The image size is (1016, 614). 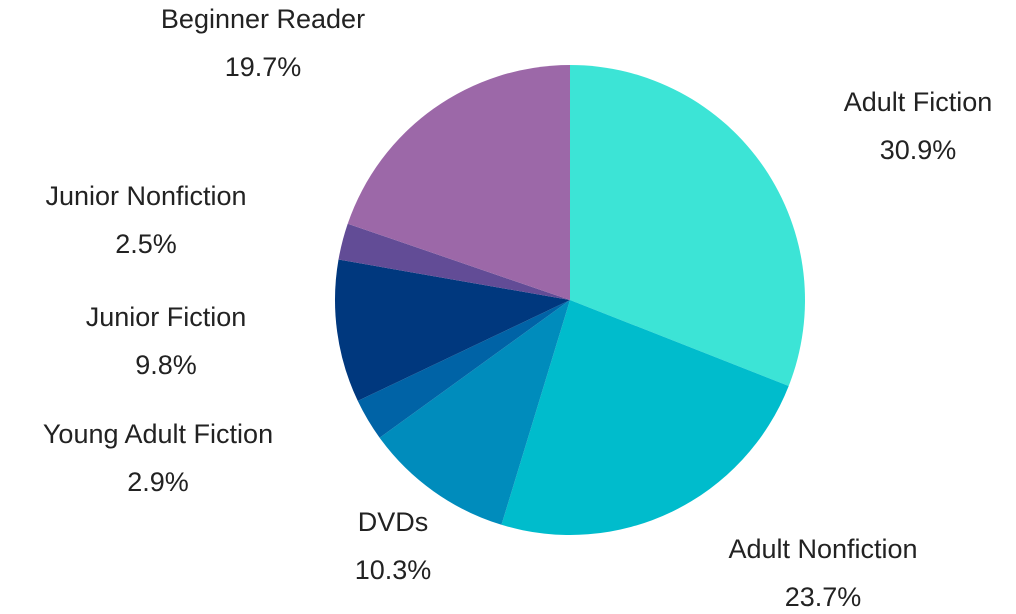 I want to click on slice-label: Adult Nonfiction, so click(x=822, y=549).